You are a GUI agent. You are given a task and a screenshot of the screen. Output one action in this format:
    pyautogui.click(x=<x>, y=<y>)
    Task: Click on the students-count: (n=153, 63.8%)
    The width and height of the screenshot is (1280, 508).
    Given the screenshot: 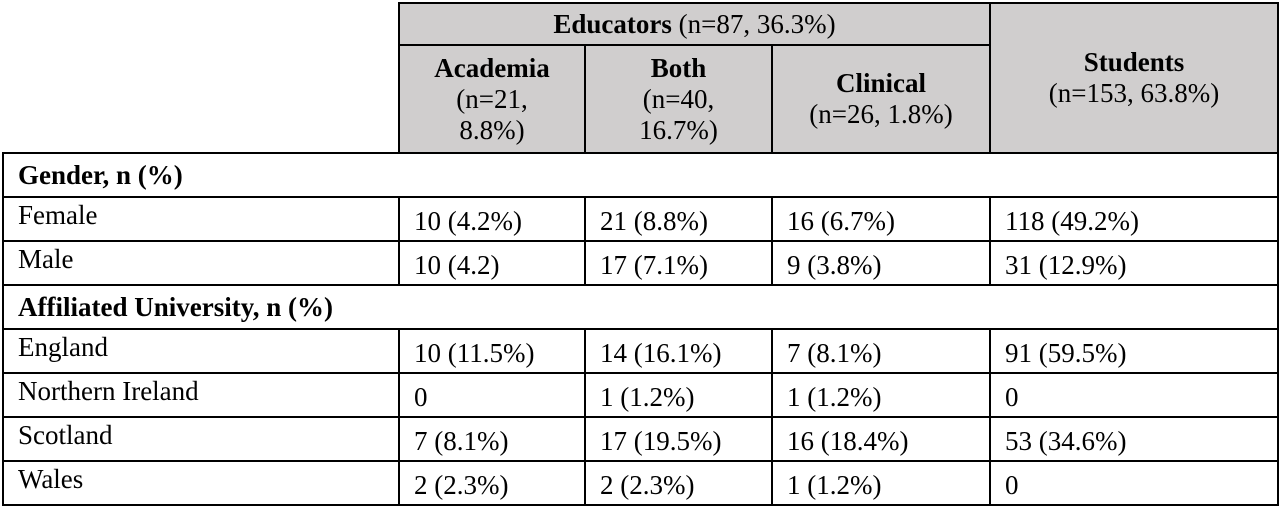 What is the action you would take?
    pyautogui.click(x=1134, y=93)
    